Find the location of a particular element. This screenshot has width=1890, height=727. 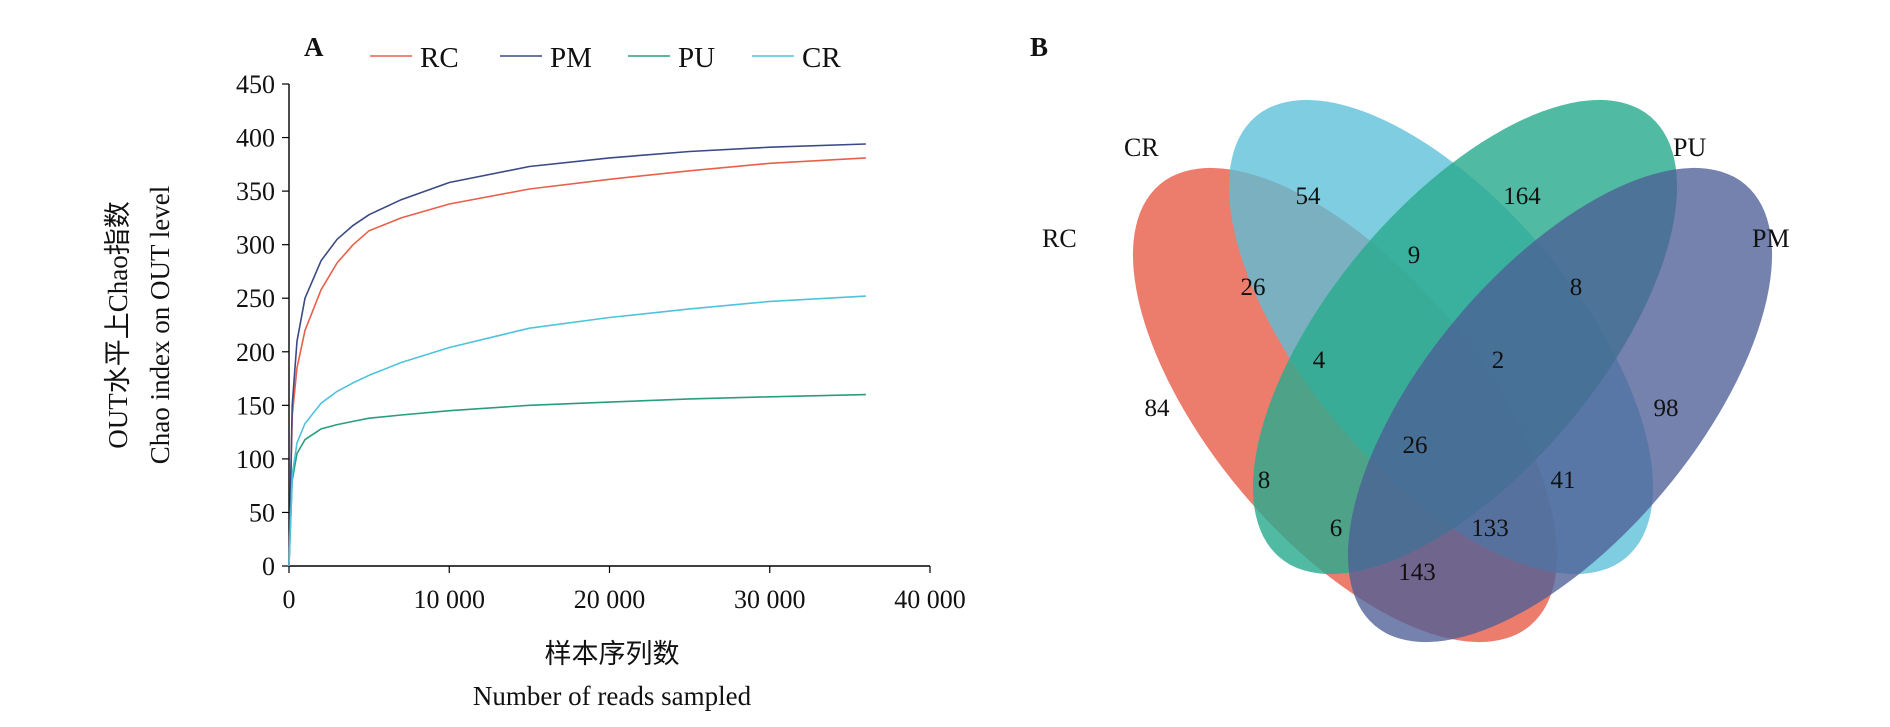

y-tick-label: 0 is located at coordinates (268, 566).